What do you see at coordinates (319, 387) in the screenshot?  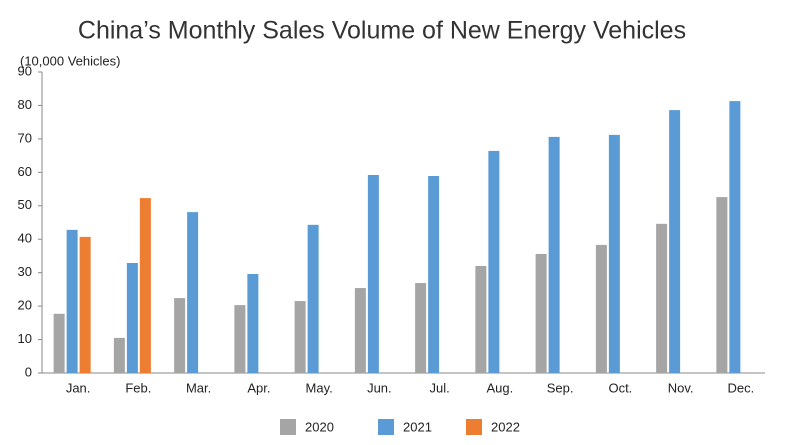 I see `x-tick-label: May.` at bounding box center [319, 387].